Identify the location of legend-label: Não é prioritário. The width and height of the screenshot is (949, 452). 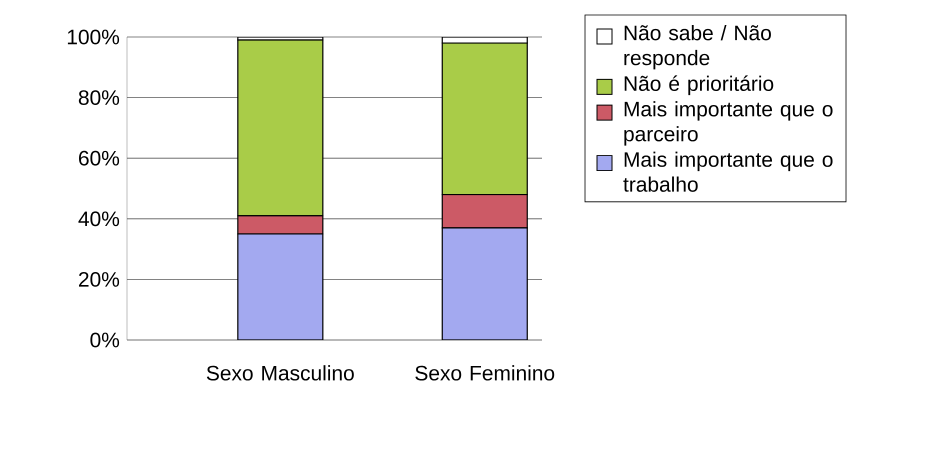
(699, 85).